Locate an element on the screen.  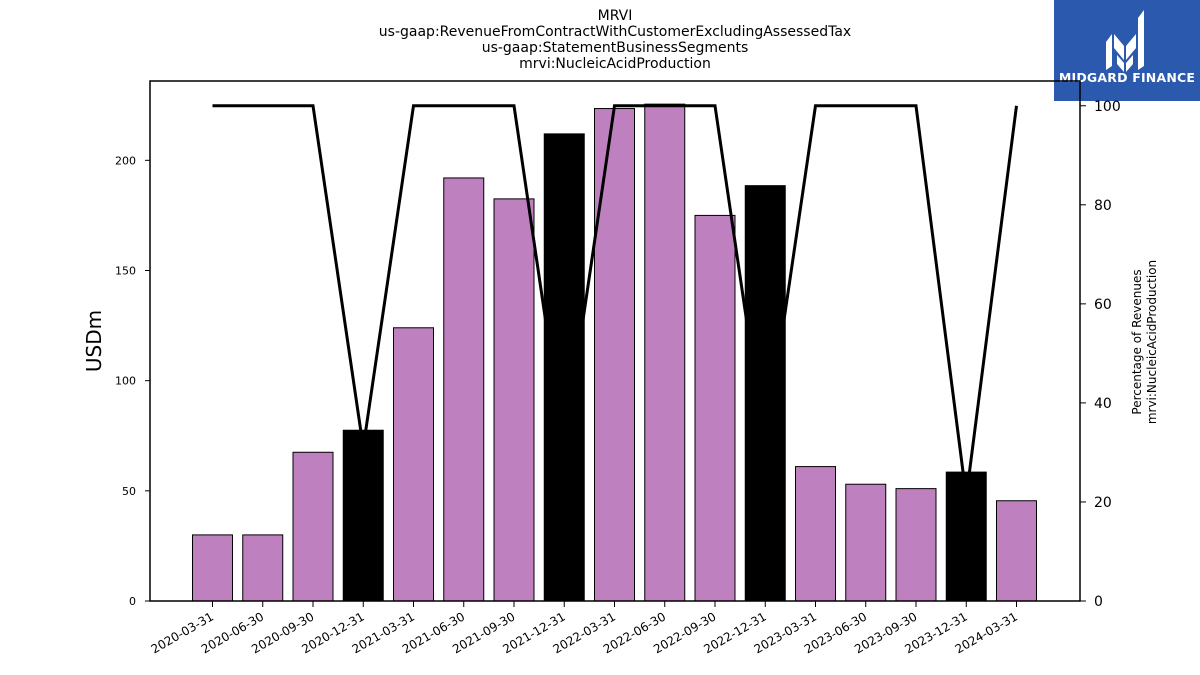
y-right-tick-label-0: 0 is located at coordinates (1098, 602).